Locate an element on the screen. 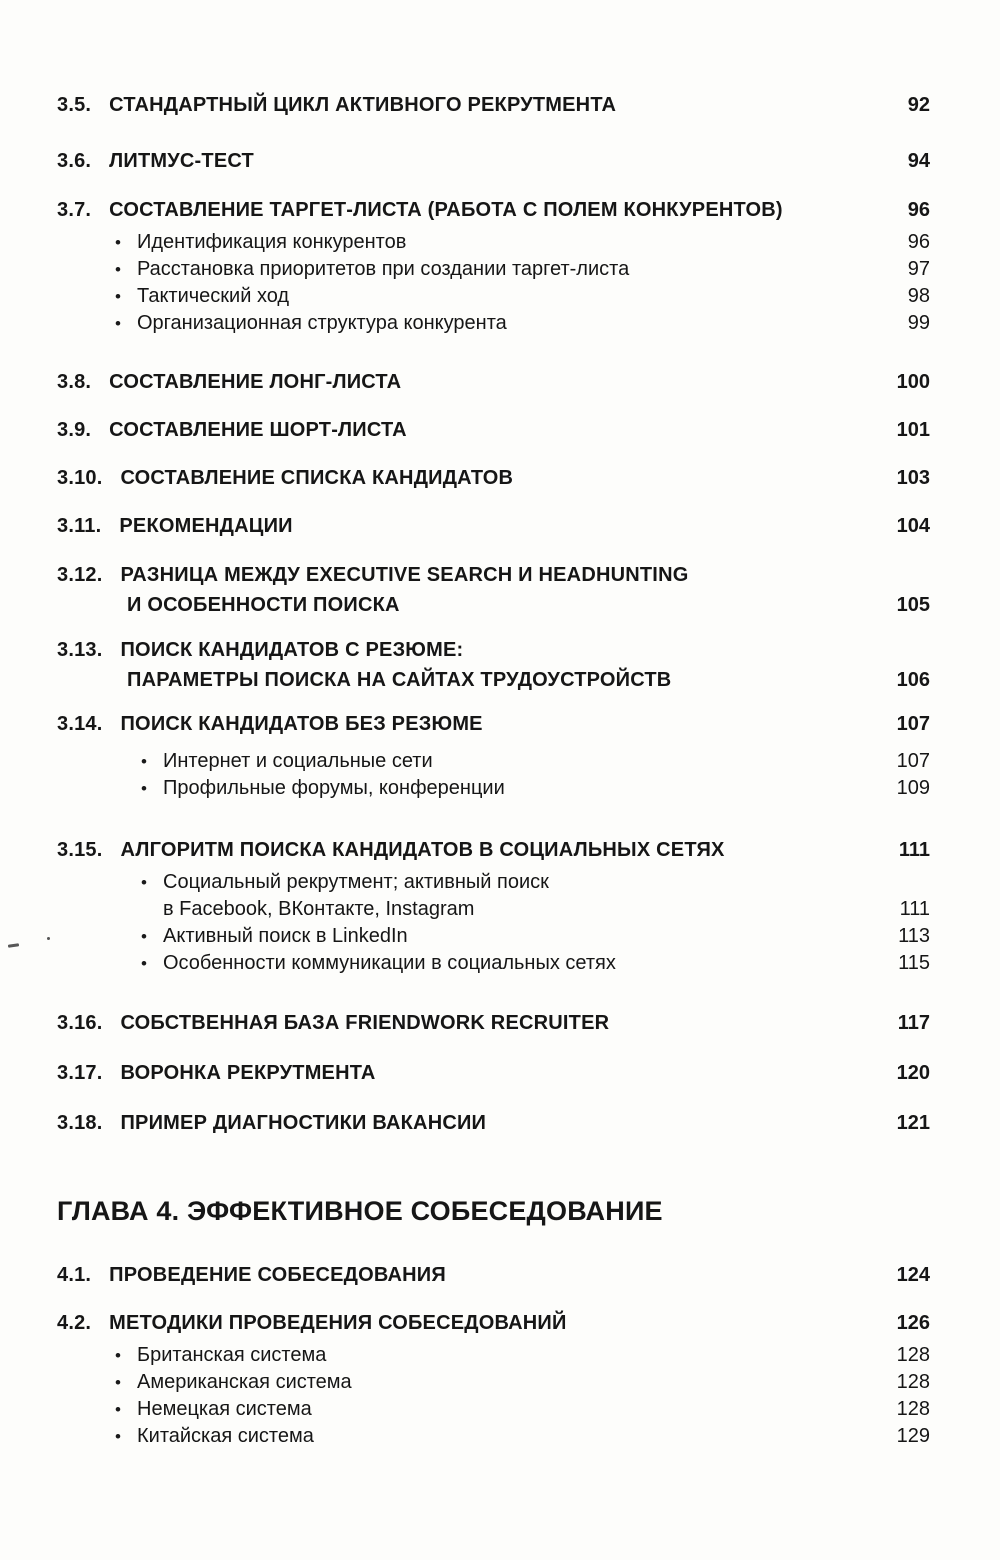 The image size is (1000, 1560). entry-title: СТАНДАРТНЫЙ ЦИКЛ АКТИВНОГО РЕКРУТМЕНТА is located at coordinates (363, 105).